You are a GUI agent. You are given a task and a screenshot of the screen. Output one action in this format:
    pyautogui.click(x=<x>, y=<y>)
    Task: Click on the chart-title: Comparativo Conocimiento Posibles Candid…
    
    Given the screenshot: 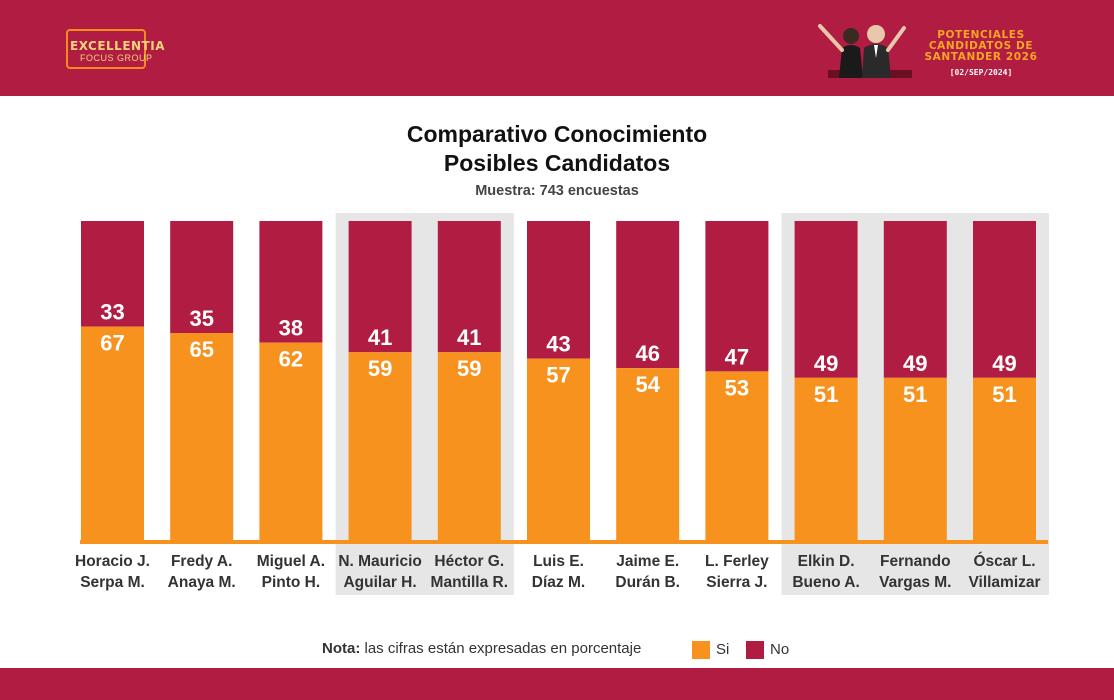 What is the action you would take?
    pyautogui.click(x=557, y=149)
    